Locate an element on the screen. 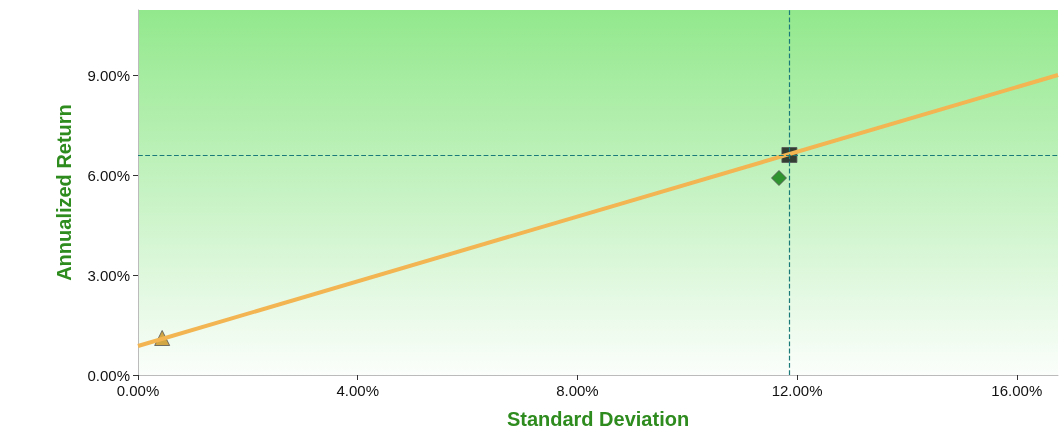  y-tick-label: 9.00% is located at coordinates (108, 75).